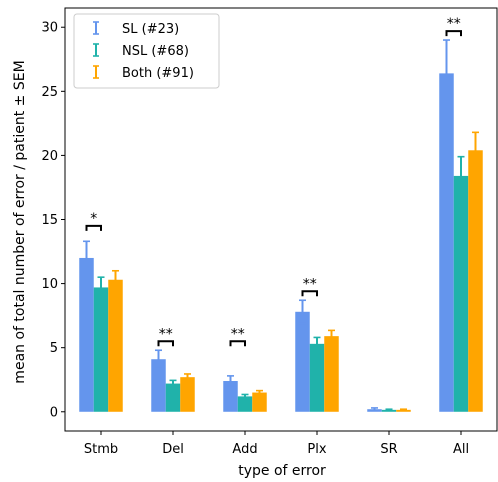  I want to click on x-tick-label: SR, so click(388, 449).